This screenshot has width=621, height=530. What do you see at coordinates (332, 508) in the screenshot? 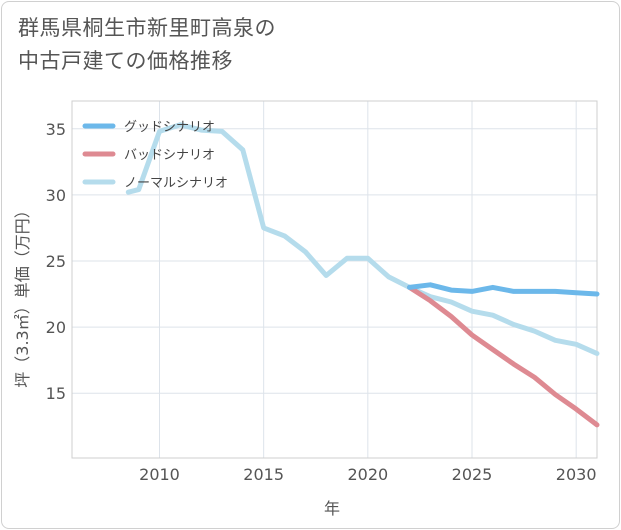
I see `x-axis-title: 年` at bounding box center [332, 508].